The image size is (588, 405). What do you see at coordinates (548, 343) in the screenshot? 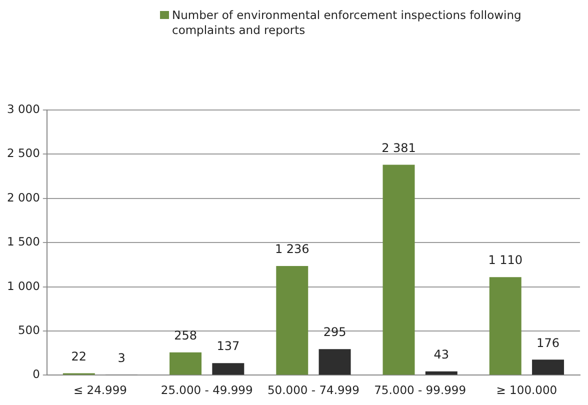
I see `data-label: 176` at bounding box center [548, 343].